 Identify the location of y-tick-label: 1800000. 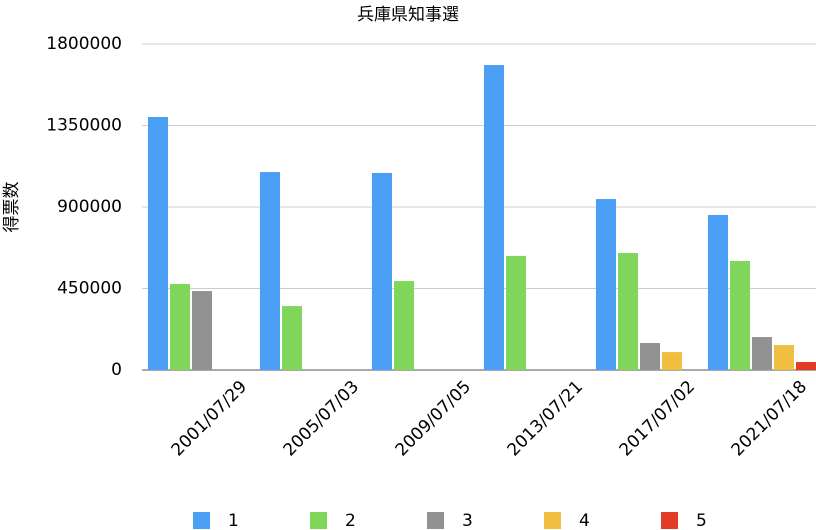
(84, 44).